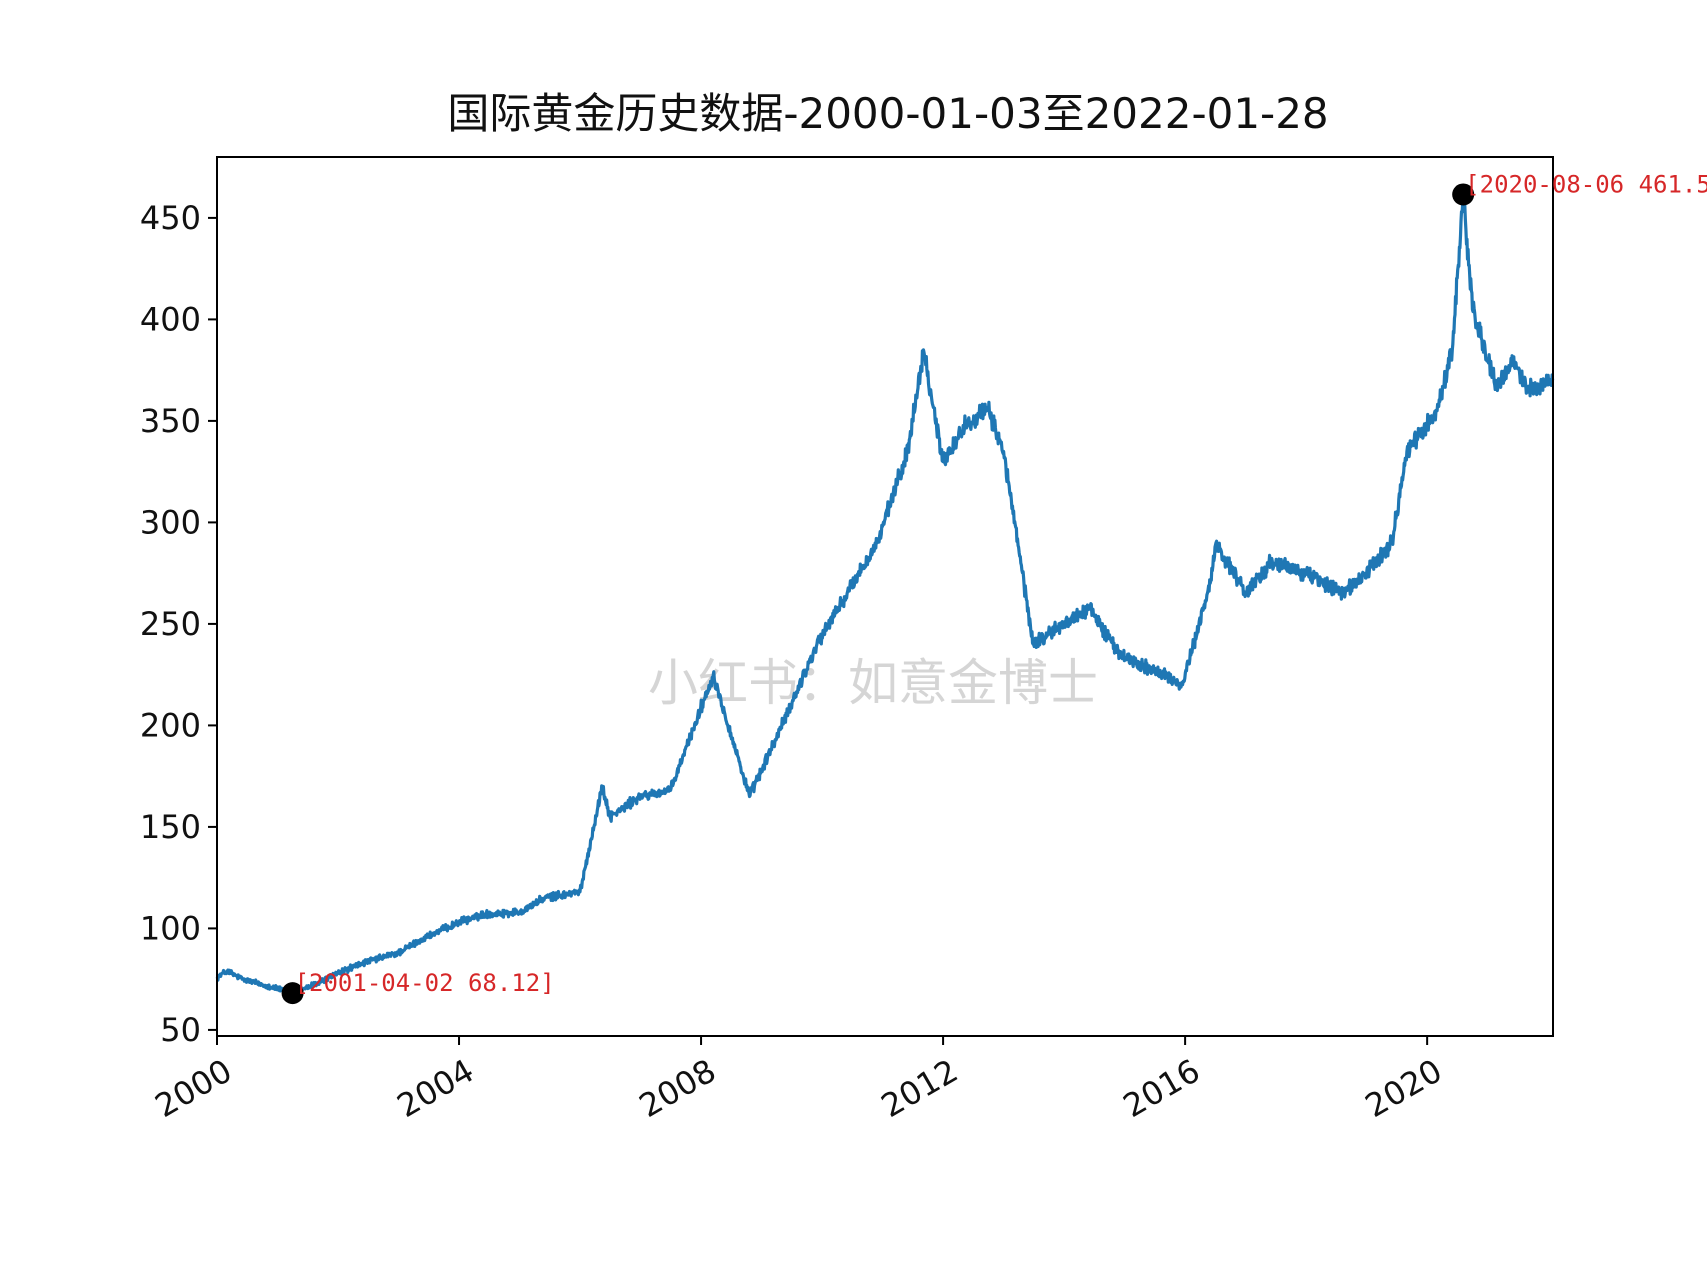 This screenshot has width=1707, height=1280. What do you see at coordinates (887, 113) in the screenshot?
I see `chart-title: 国际黄金历史数据-2000-01-03至2022-01-28` at bounding box center [887, 113].